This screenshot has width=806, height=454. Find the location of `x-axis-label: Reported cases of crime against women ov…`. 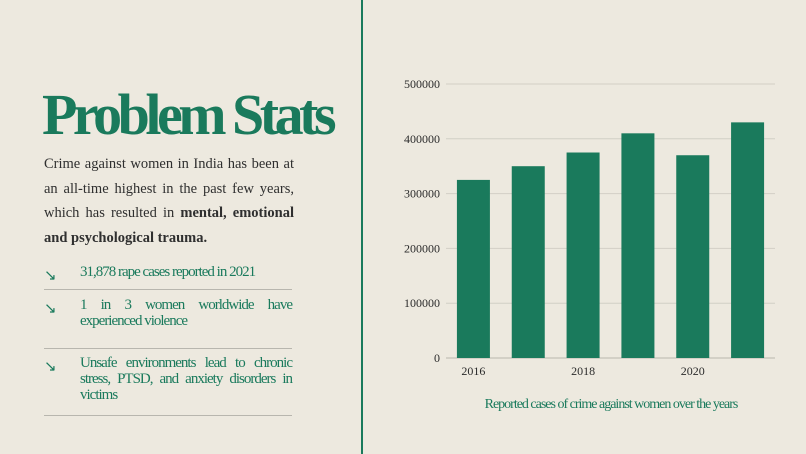

x-axis-label: Reported cases of crime against women ov… is located at coordinates (611, 404).